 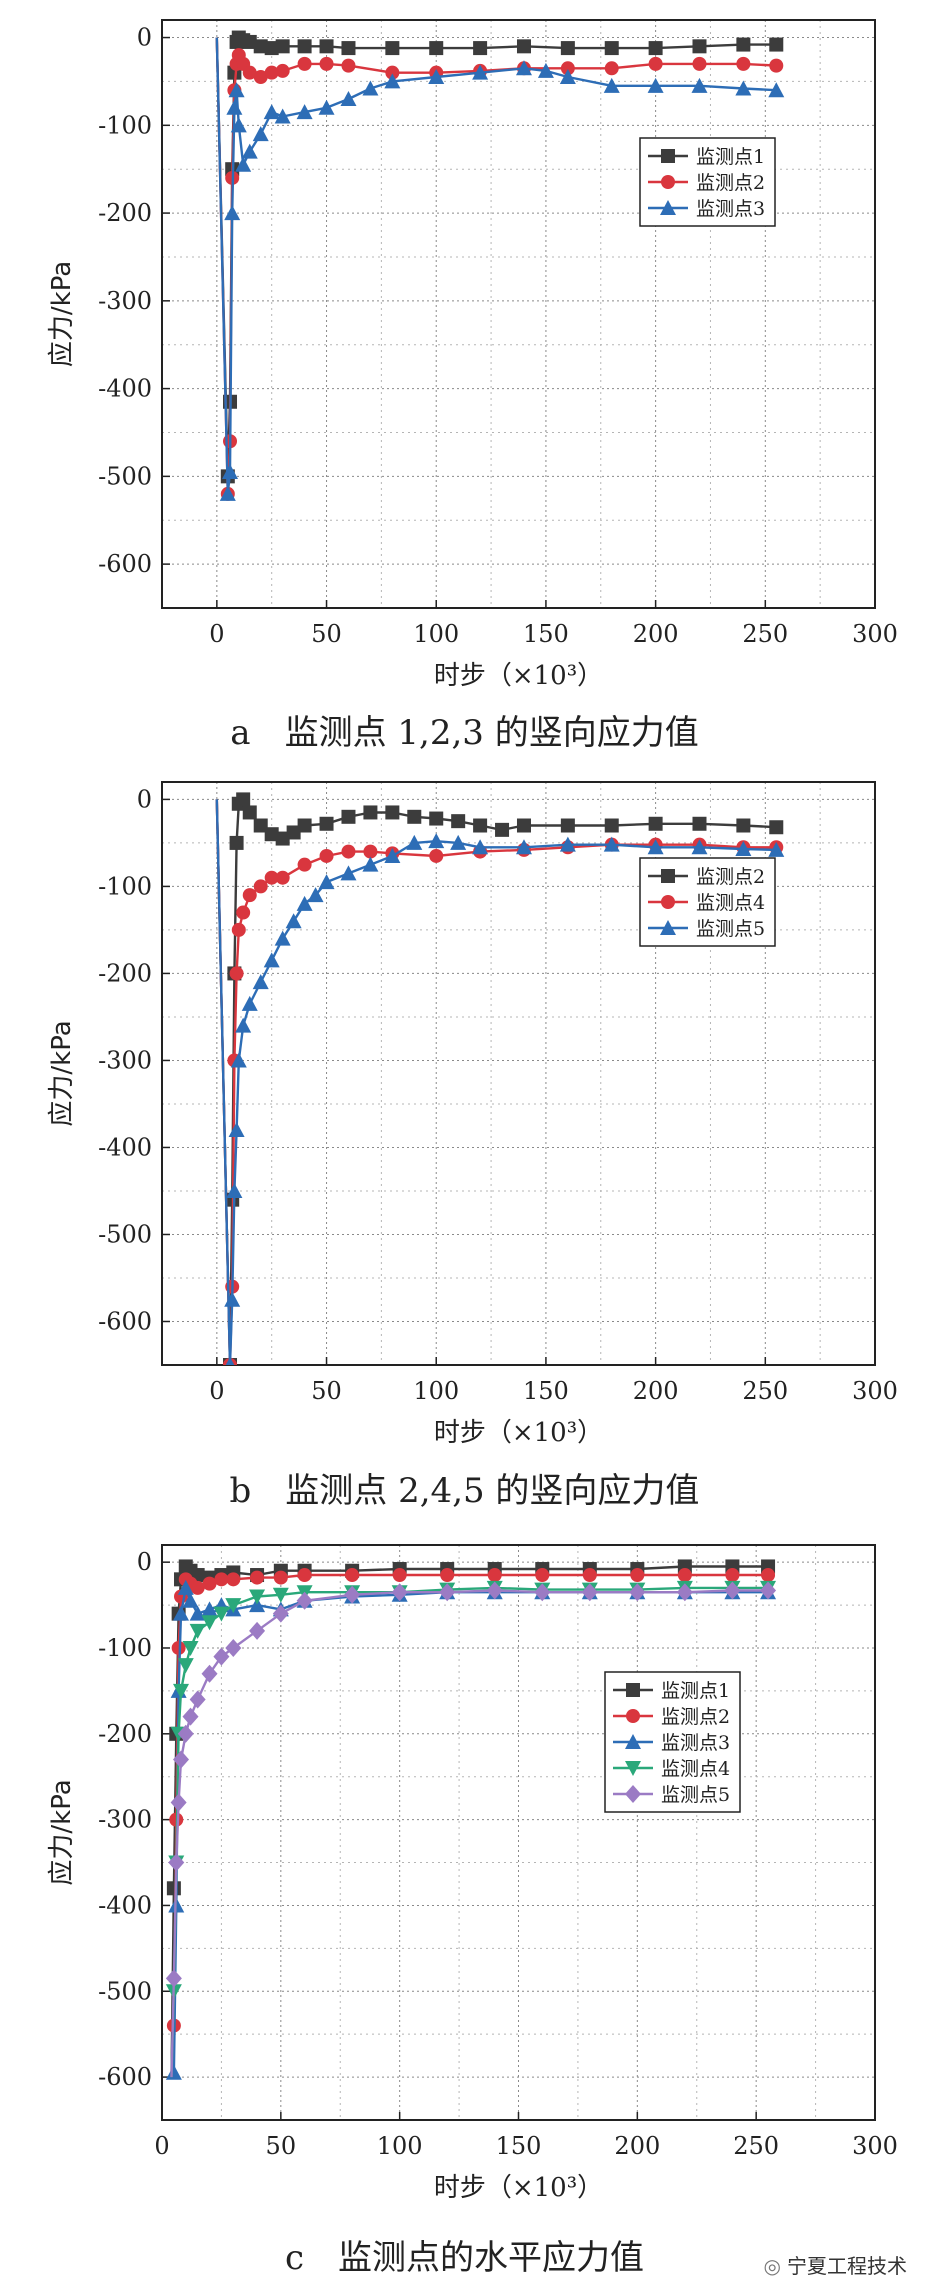 What do you see at coordinates (695, 1743) in the screenshot?
I see `legend-label: 监测点3` at bounding box center [695, 1743].